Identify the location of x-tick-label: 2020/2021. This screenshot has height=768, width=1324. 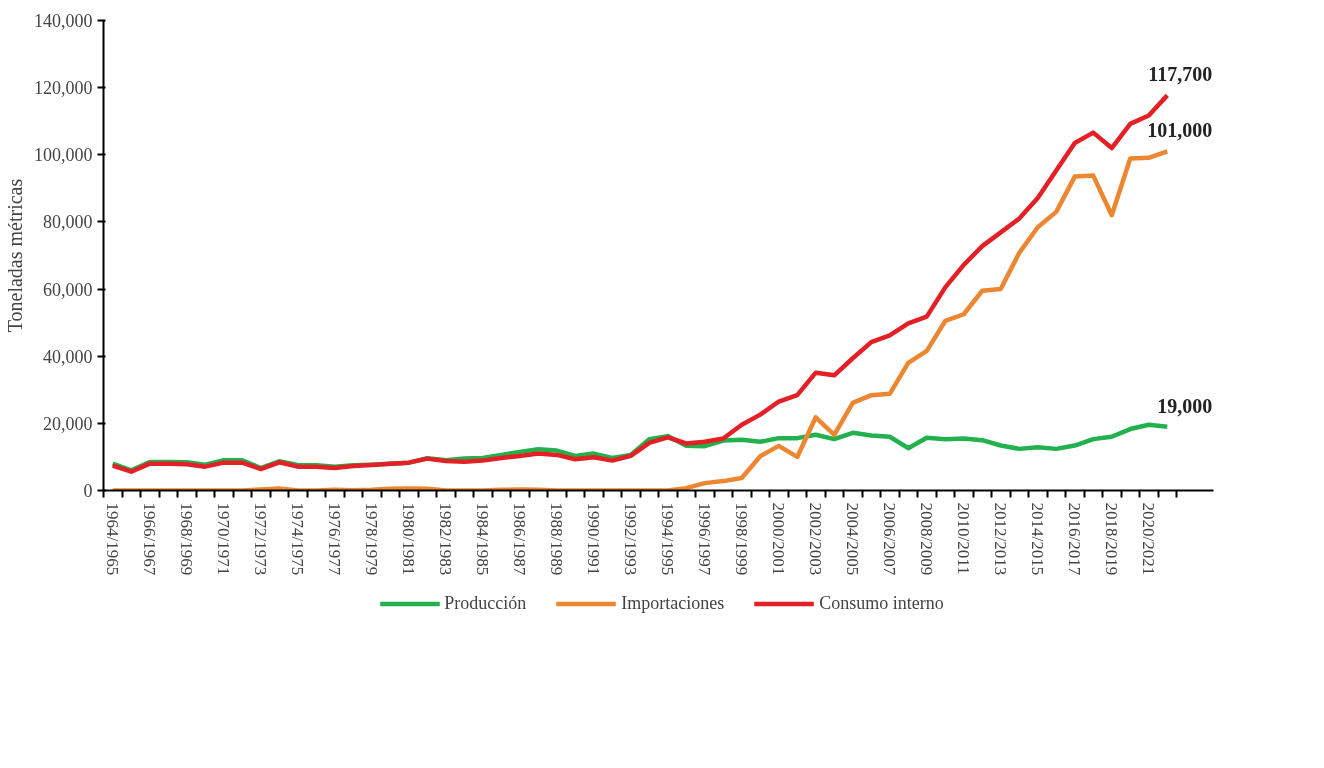
(1149, 539).